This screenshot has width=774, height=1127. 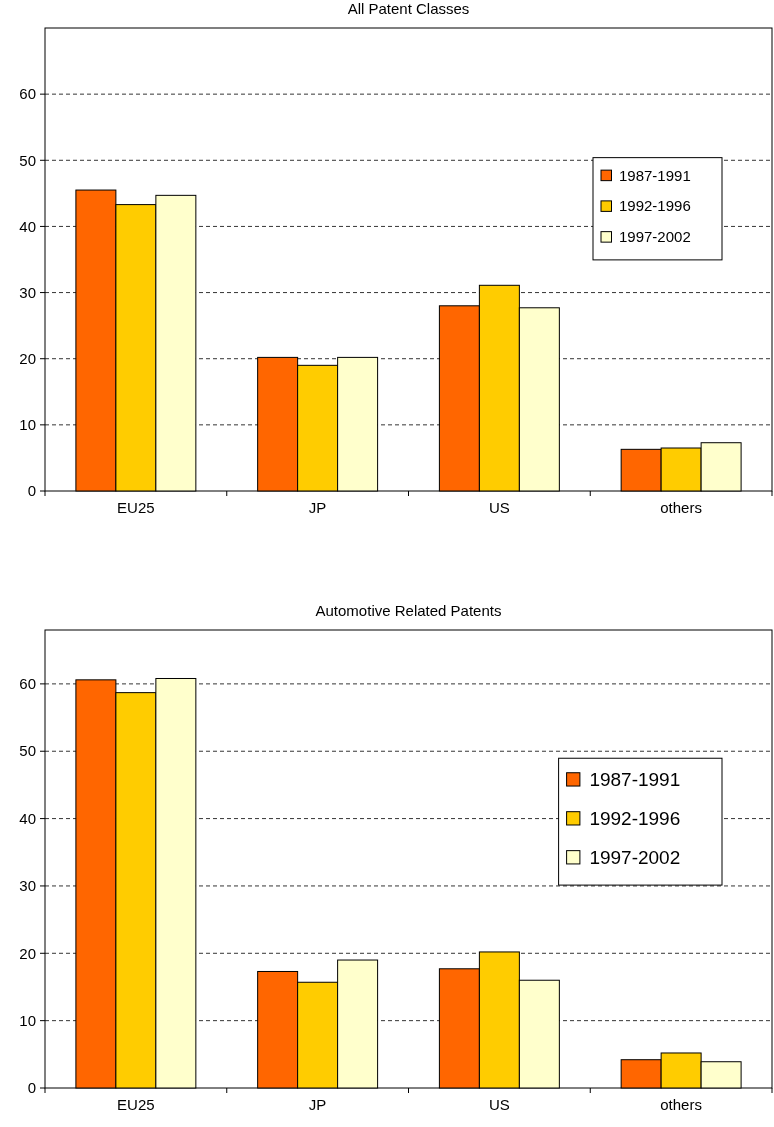 What do you see at coordinates (408, 610) in the screenshot?
I see `chart-title: Automotive Related Patents` at bounding box center [408, 610].